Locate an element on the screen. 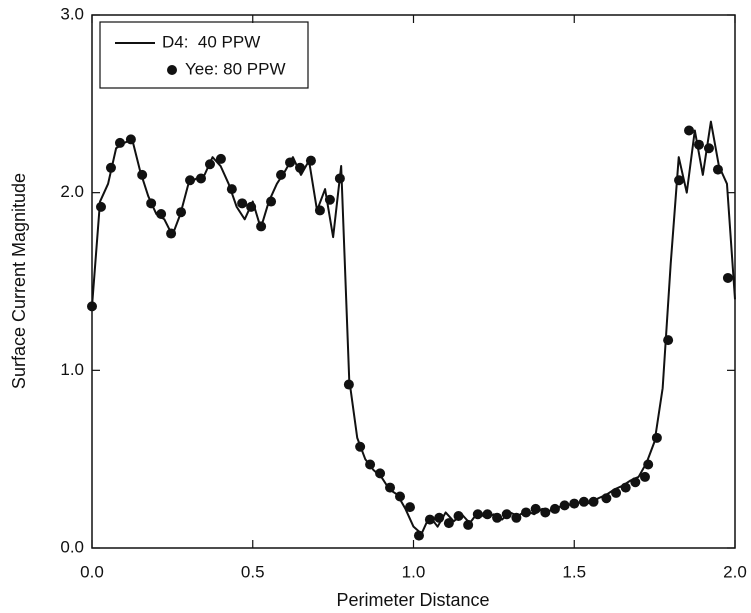 This screenshot has height=613, width=751. x-tick-label: 0.5 is located at coordinates (253, 571).